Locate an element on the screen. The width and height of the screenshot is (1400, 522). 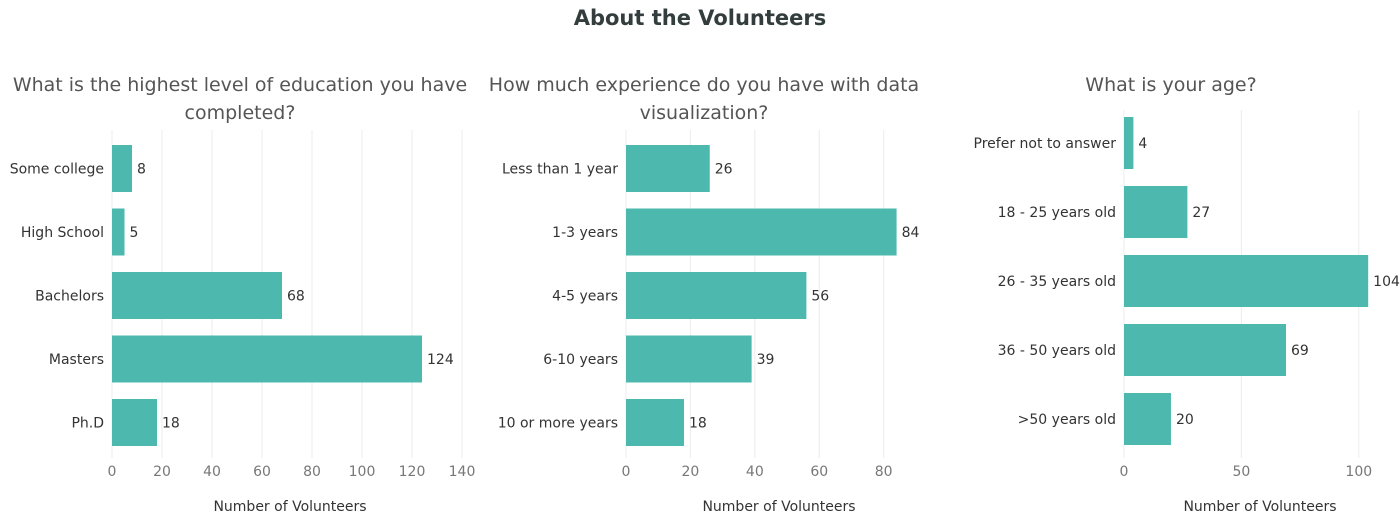
category-label: 6-10 years is located at coordinates (580, 360).